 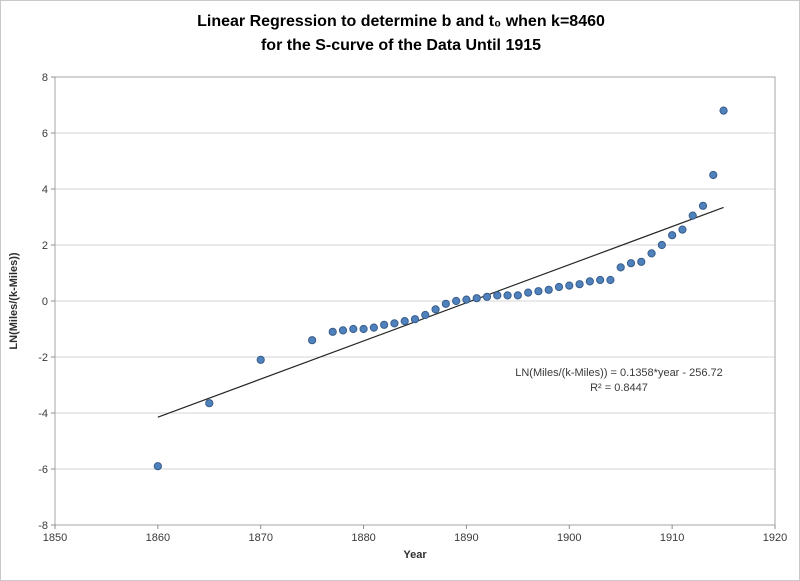 What do you see at coordinates (14, 301) in the screenshot?
I see `y-axis-title: LN(Miles/(k-Miles))` at bounding box center [14, 301].